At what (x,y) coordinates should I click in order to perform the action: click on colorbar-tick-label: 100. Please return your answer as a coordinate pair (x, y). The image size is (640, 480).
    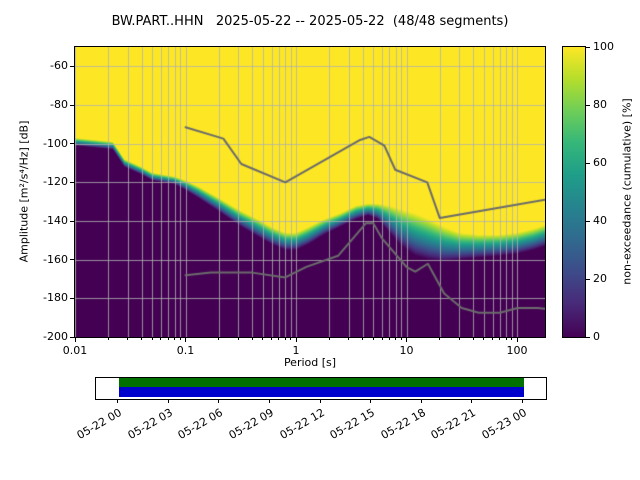
    Looking at the image, I should click on (603, 46).